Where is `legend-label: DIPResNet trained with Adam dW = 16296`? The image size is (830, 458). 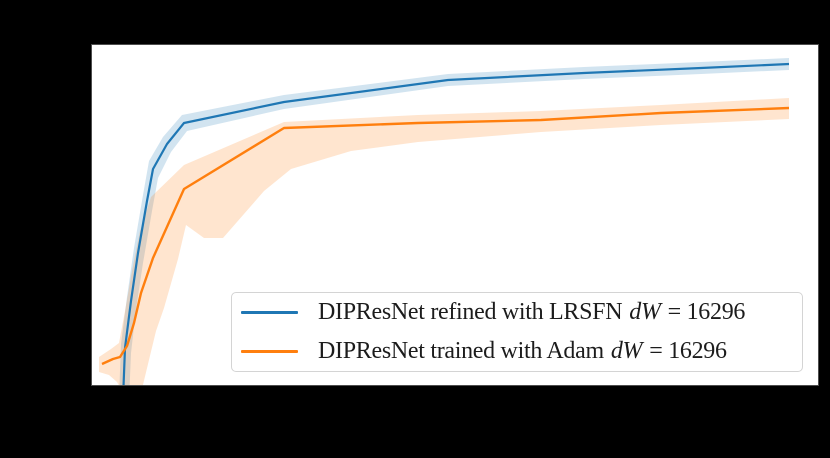
legend-label: DIPResNet trained with Adam dW = 16296 is located at coordinates (522, 351).